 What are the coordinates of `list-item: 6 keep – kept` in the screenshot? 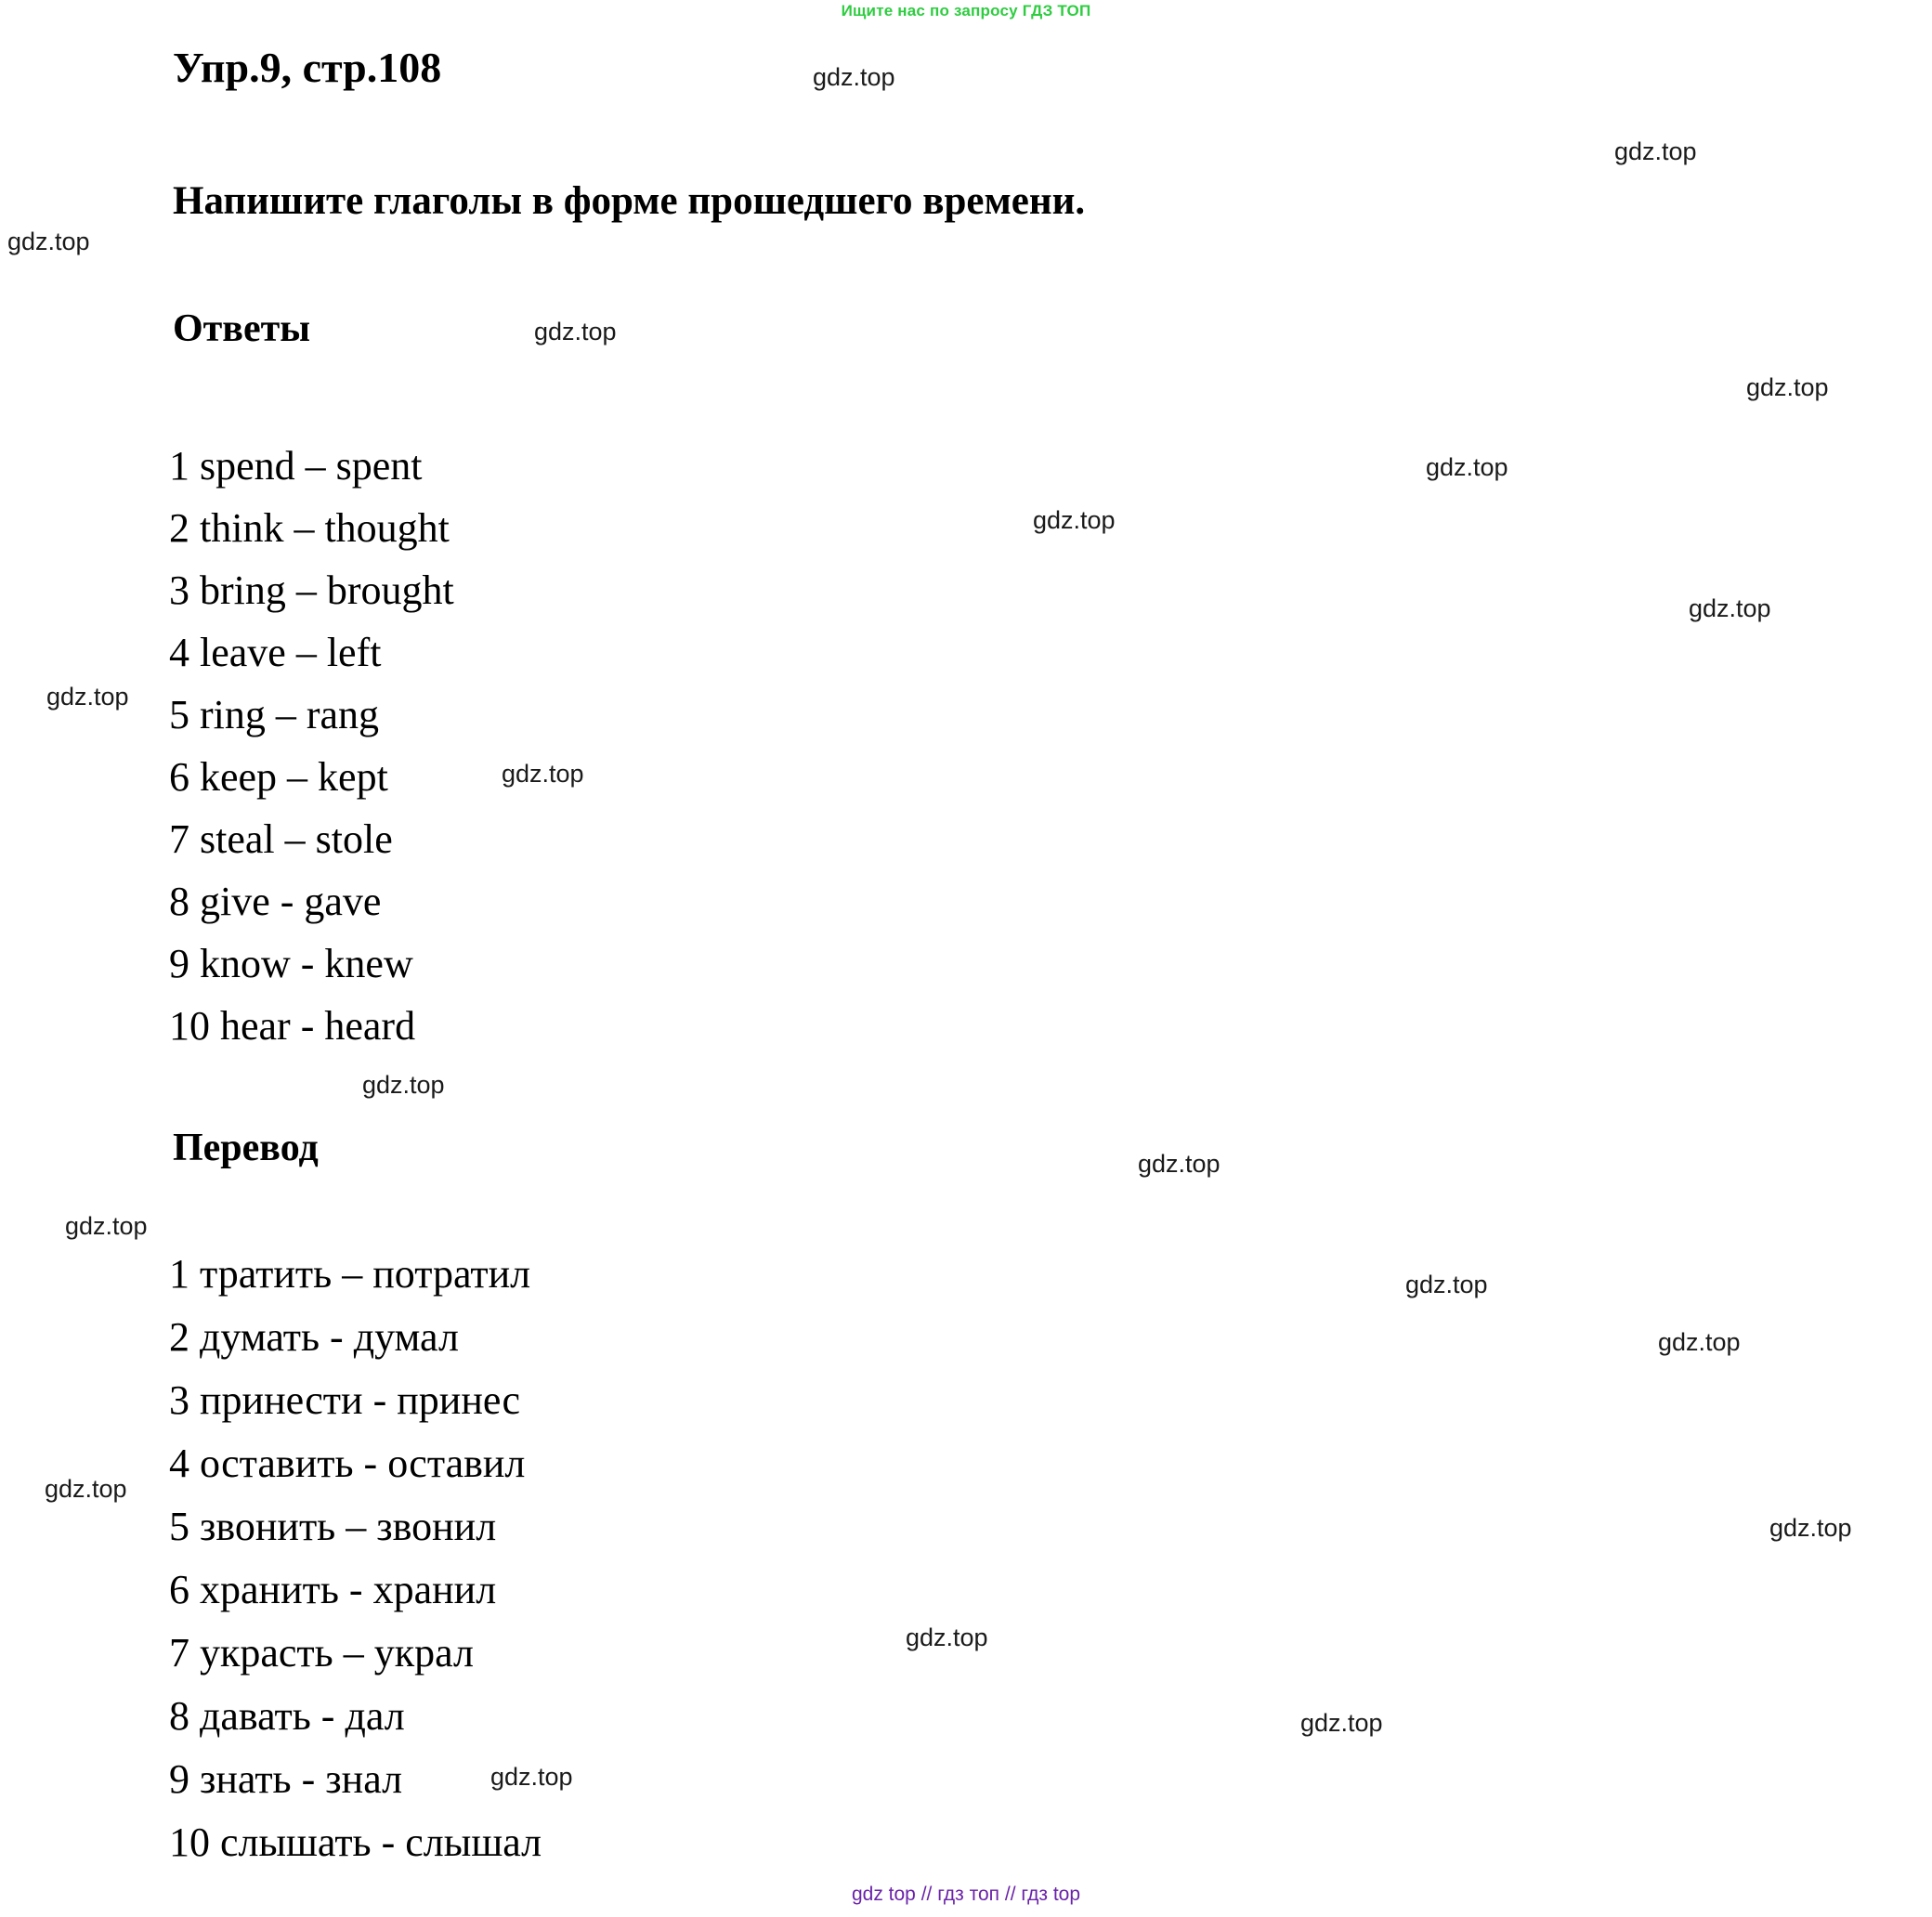 It's located at (278, 777).